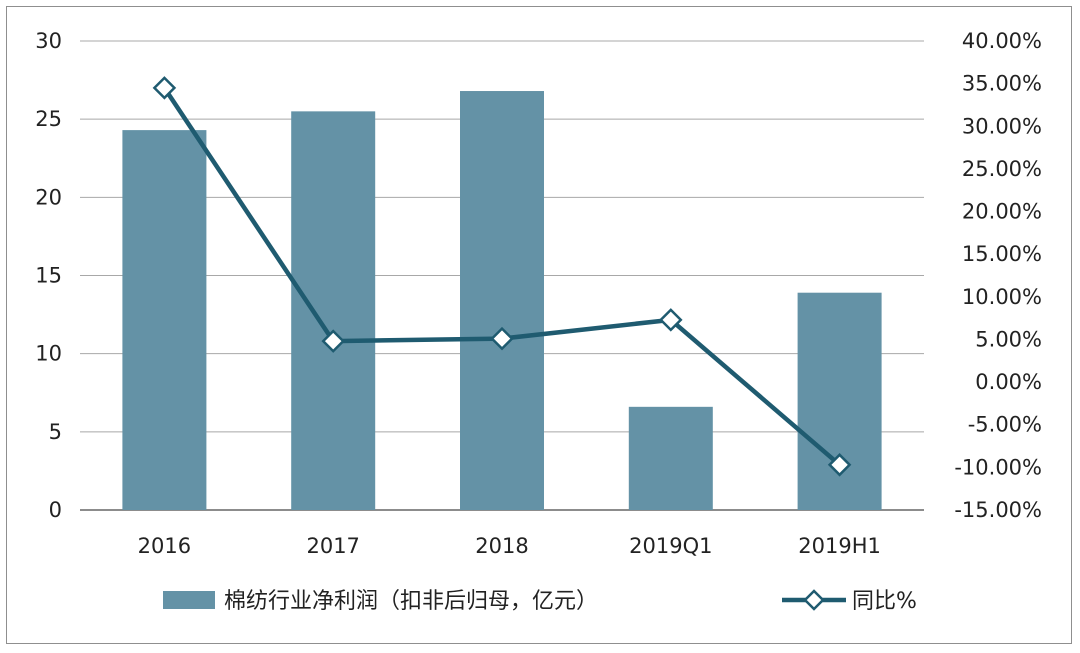 This screenshot has height=653, width=1080. Describe the element at coordinates (1002, 126) in the screenshot. I see `right-tick-label: 30.00%` at that location.